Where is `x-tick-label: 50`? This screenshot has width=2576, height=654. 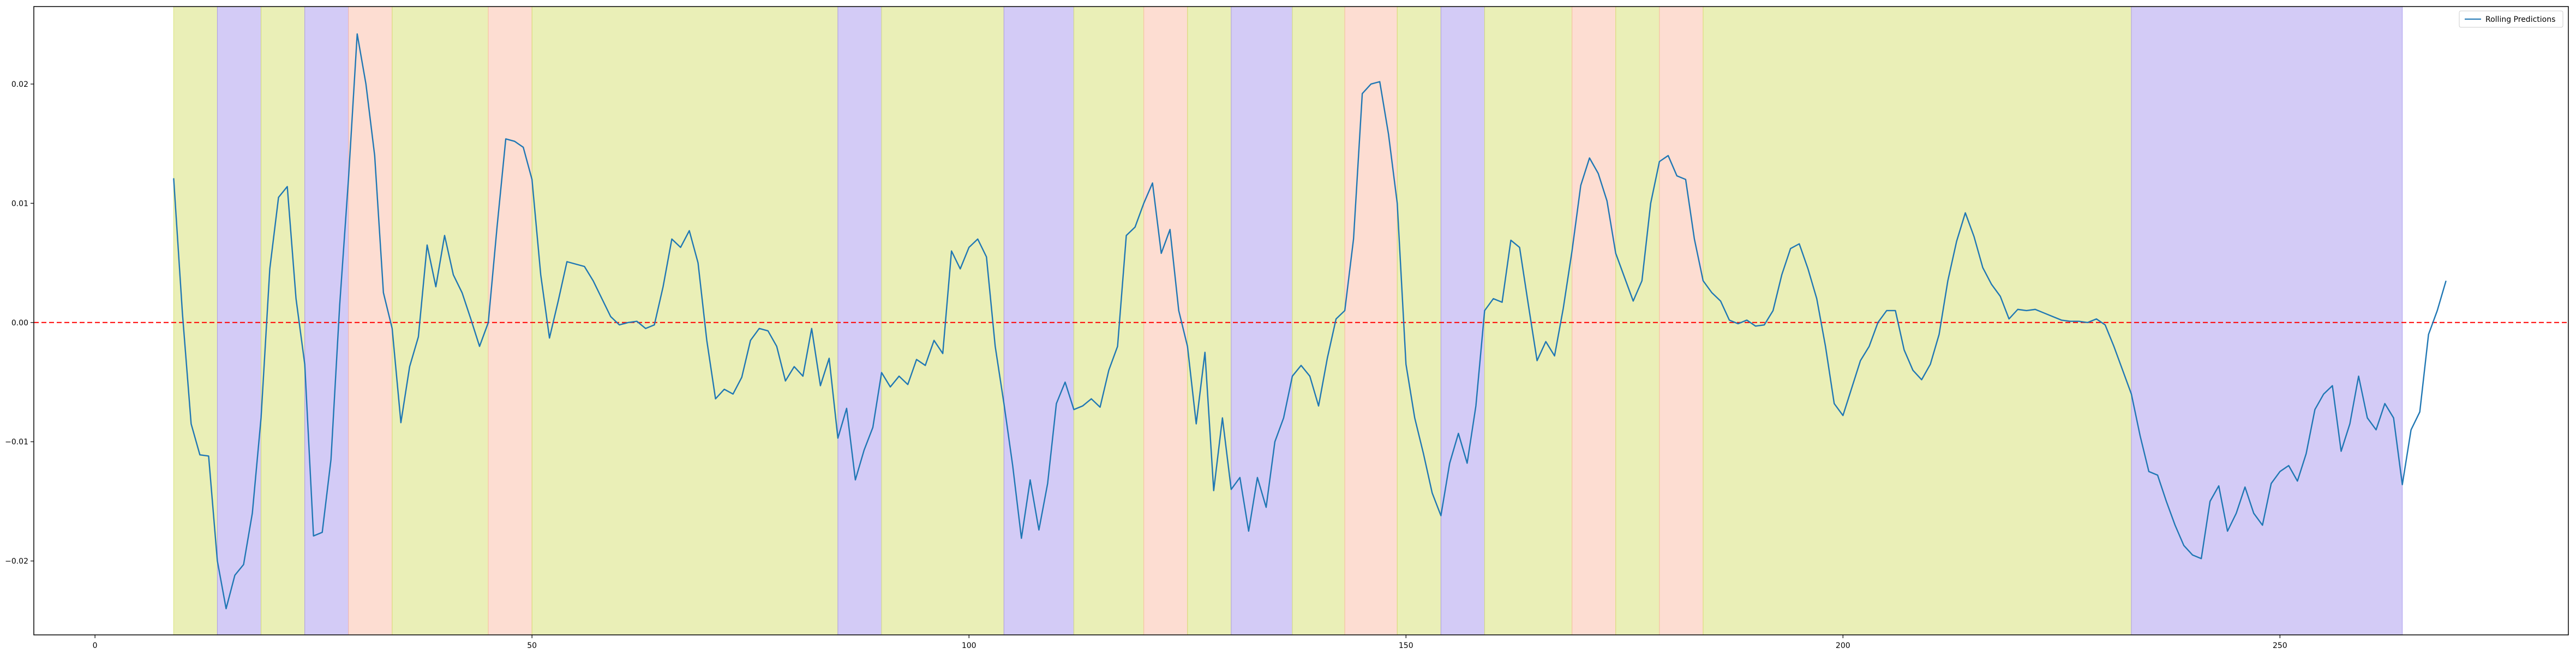 x-tick-label: 50 is located at coordinates (532, 645).